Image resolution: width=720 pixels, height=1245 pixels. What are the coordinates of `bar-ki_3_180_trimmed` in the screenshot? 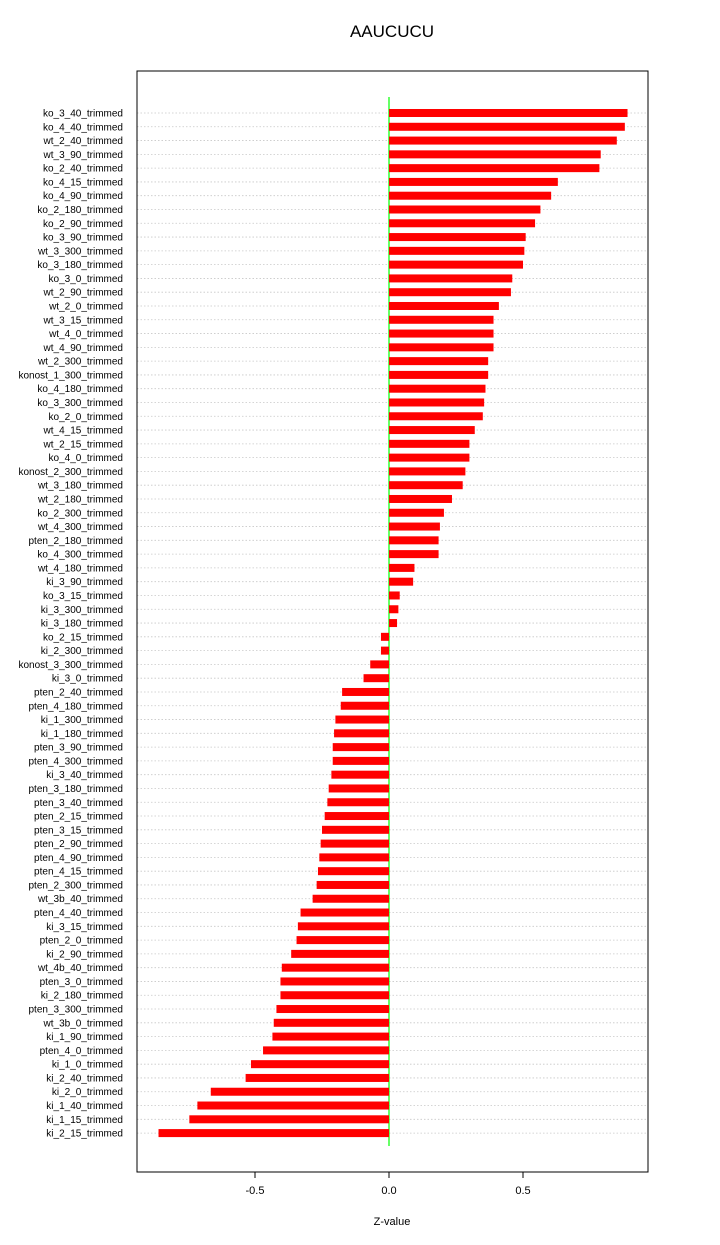 It's located at (393, 623).